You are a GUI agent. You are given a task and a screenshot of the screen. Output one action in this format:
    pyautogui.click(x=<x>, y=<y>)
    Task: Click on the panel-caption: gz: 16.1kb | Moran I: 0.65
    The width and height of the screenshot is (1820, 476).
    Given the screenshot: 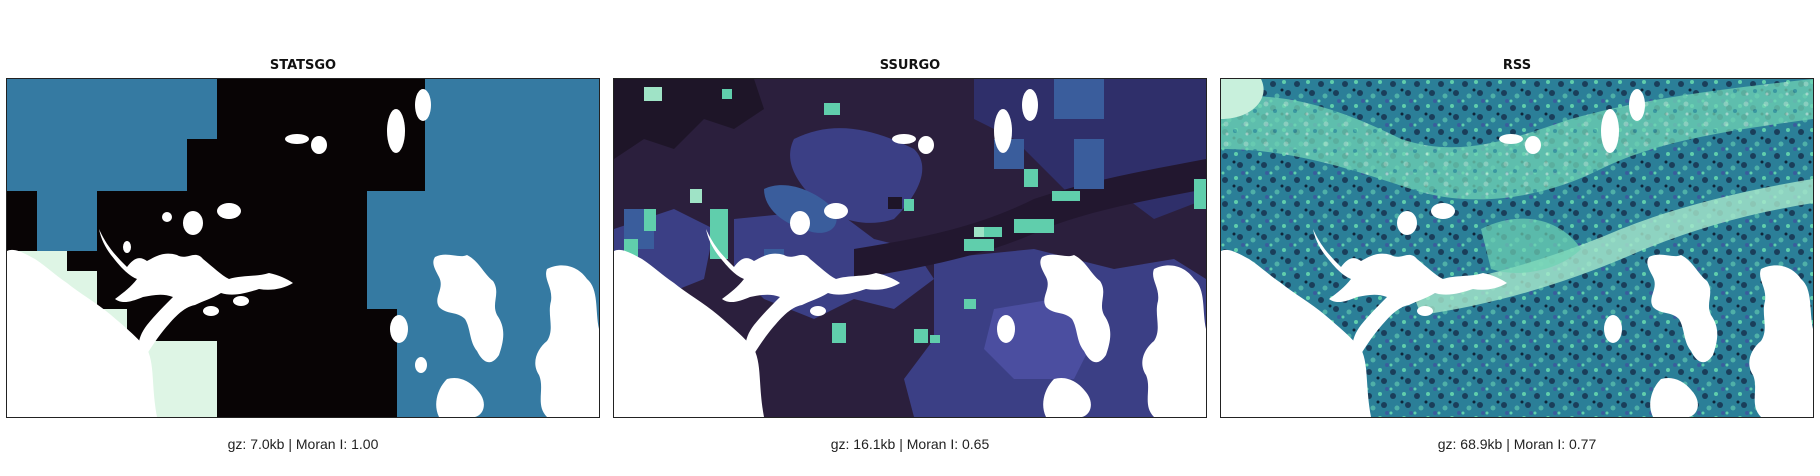 What is the action you would take?
    pyautogui.click(x=910, y=444)
    